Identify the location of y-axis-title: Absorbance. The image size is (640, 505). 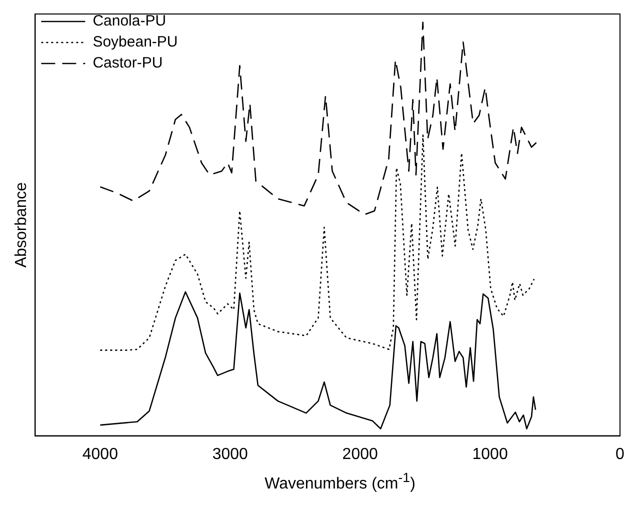
(21, 225).